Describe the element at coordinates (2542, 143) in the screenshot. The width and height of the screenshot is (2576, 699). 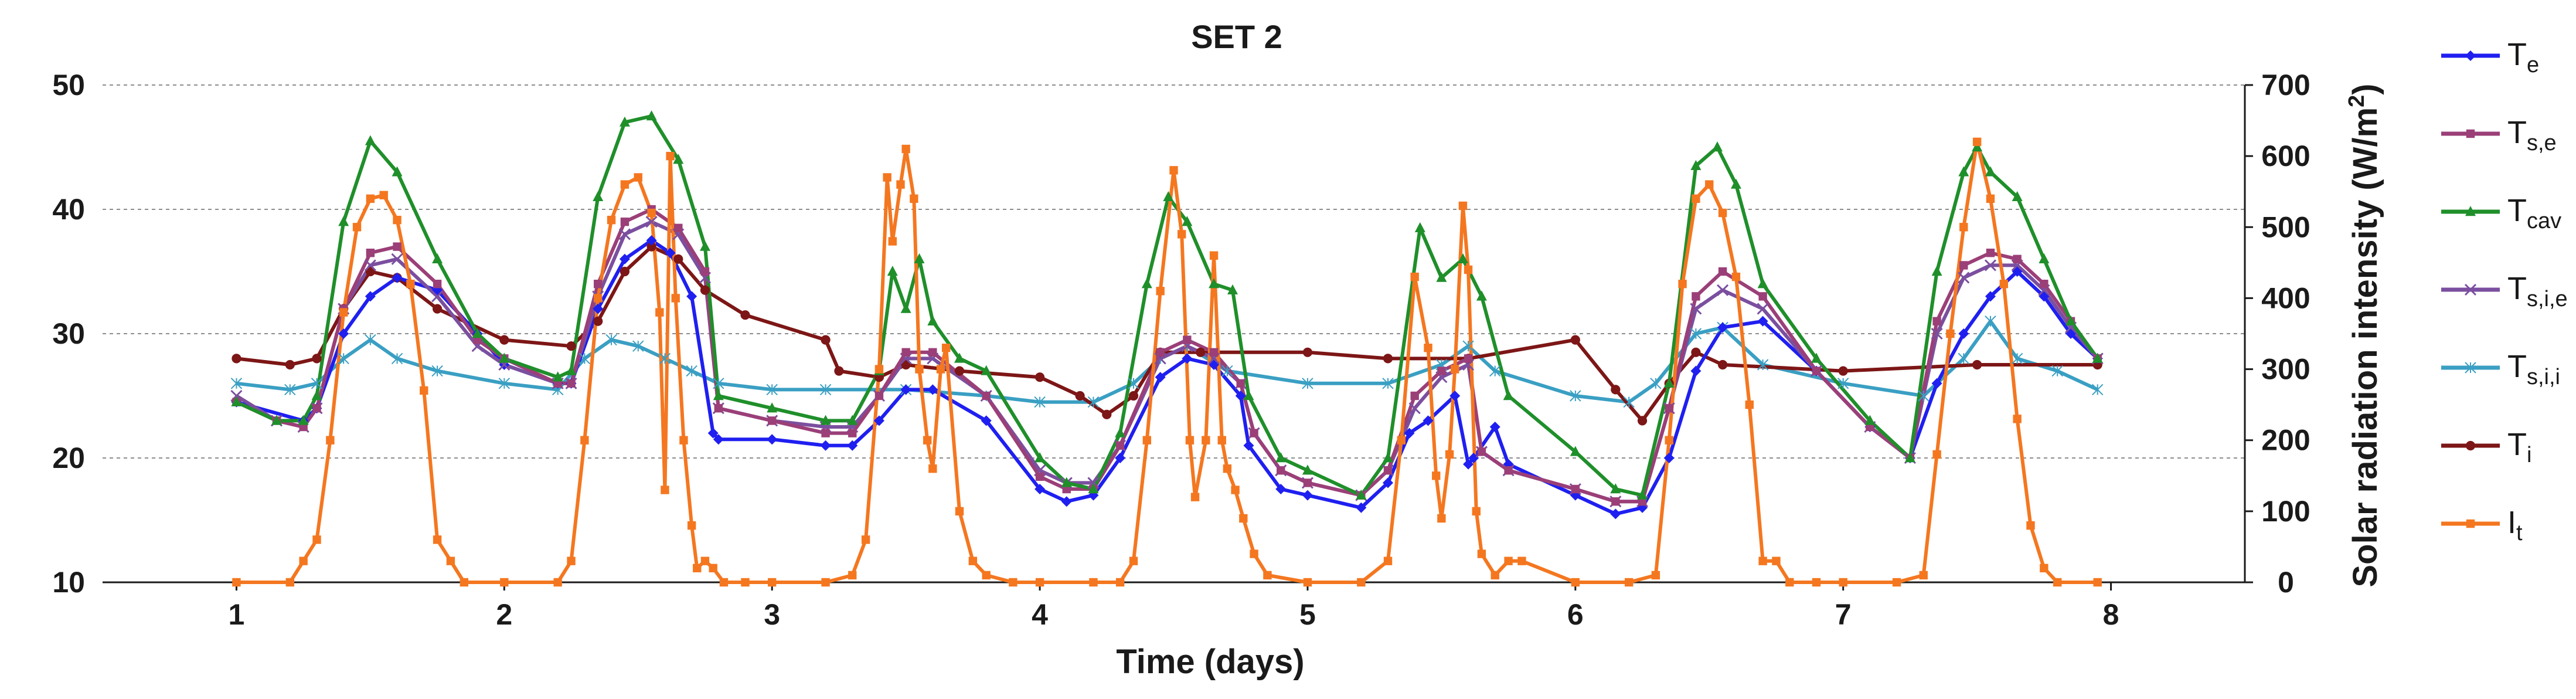
I see `legend-label-sub: s,e` at that location.